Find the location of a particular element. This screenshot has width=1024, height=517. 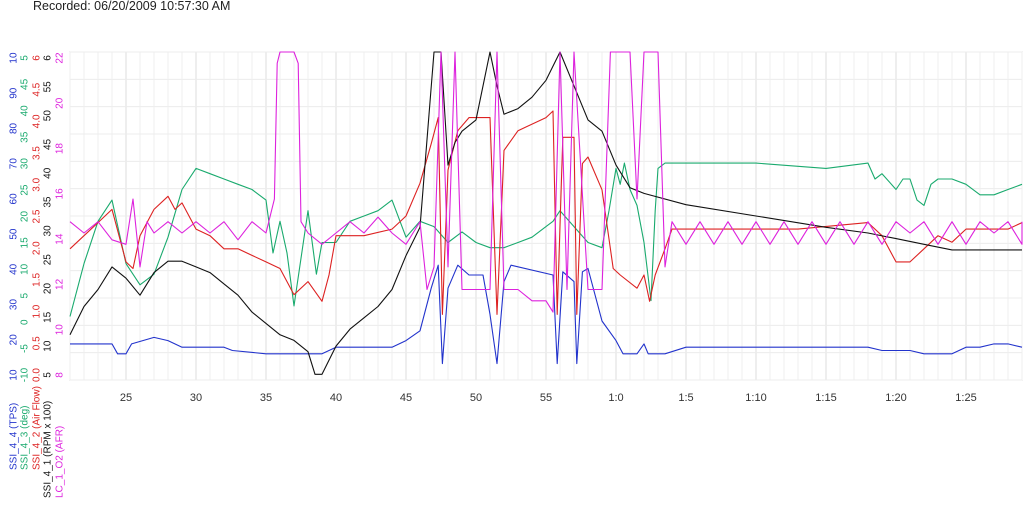

y-axis-title-rpm: SSI_4_1 (RPM x 100) is located at coordinates (48, 449).